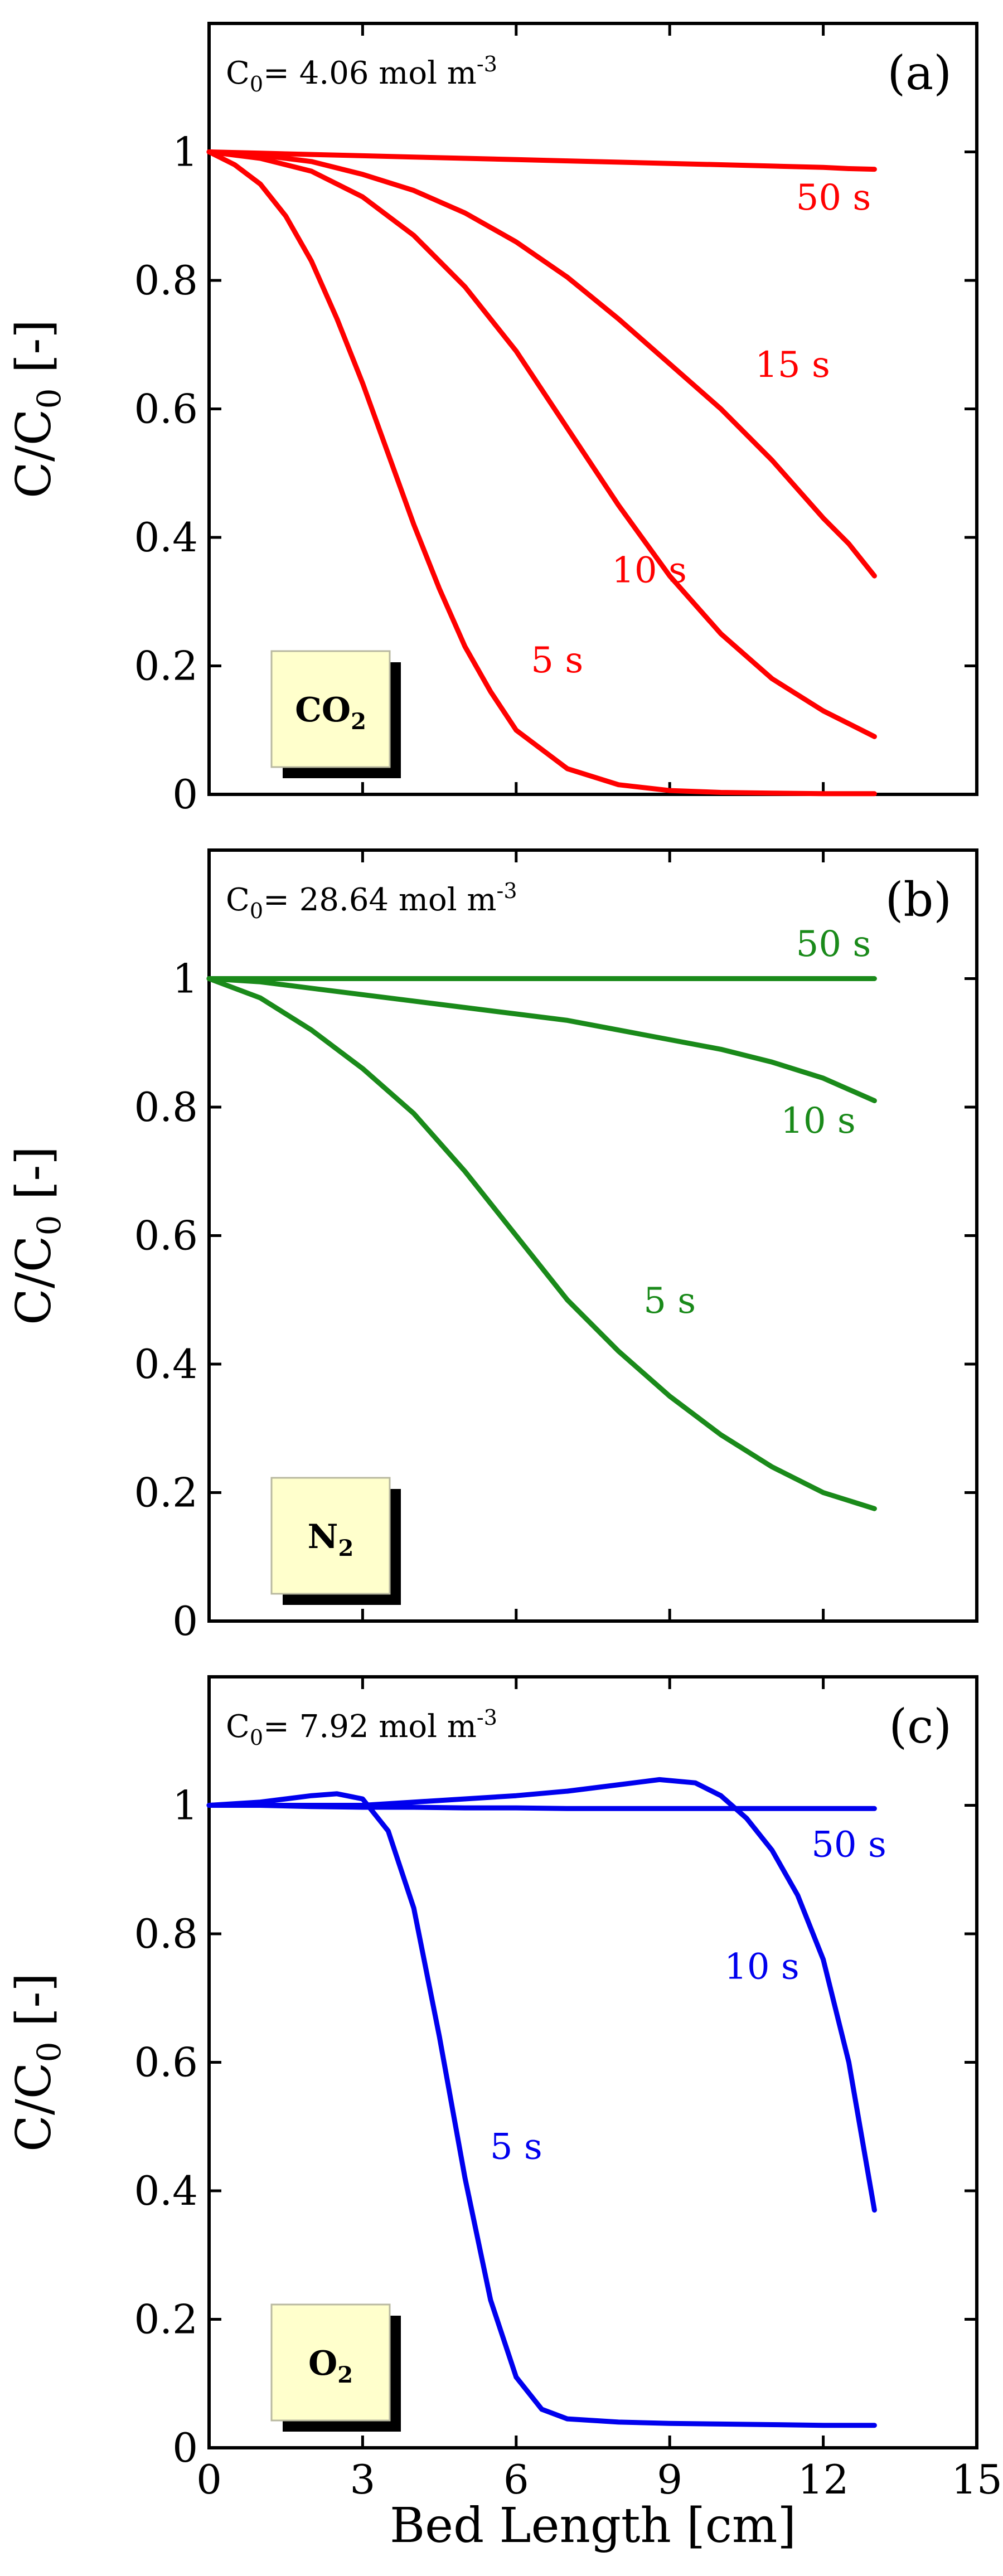  What do you see at coordinates (209, 2479) in the screenshot?
I see `x-tick-label: 0` at bounding box center [209, 2479].